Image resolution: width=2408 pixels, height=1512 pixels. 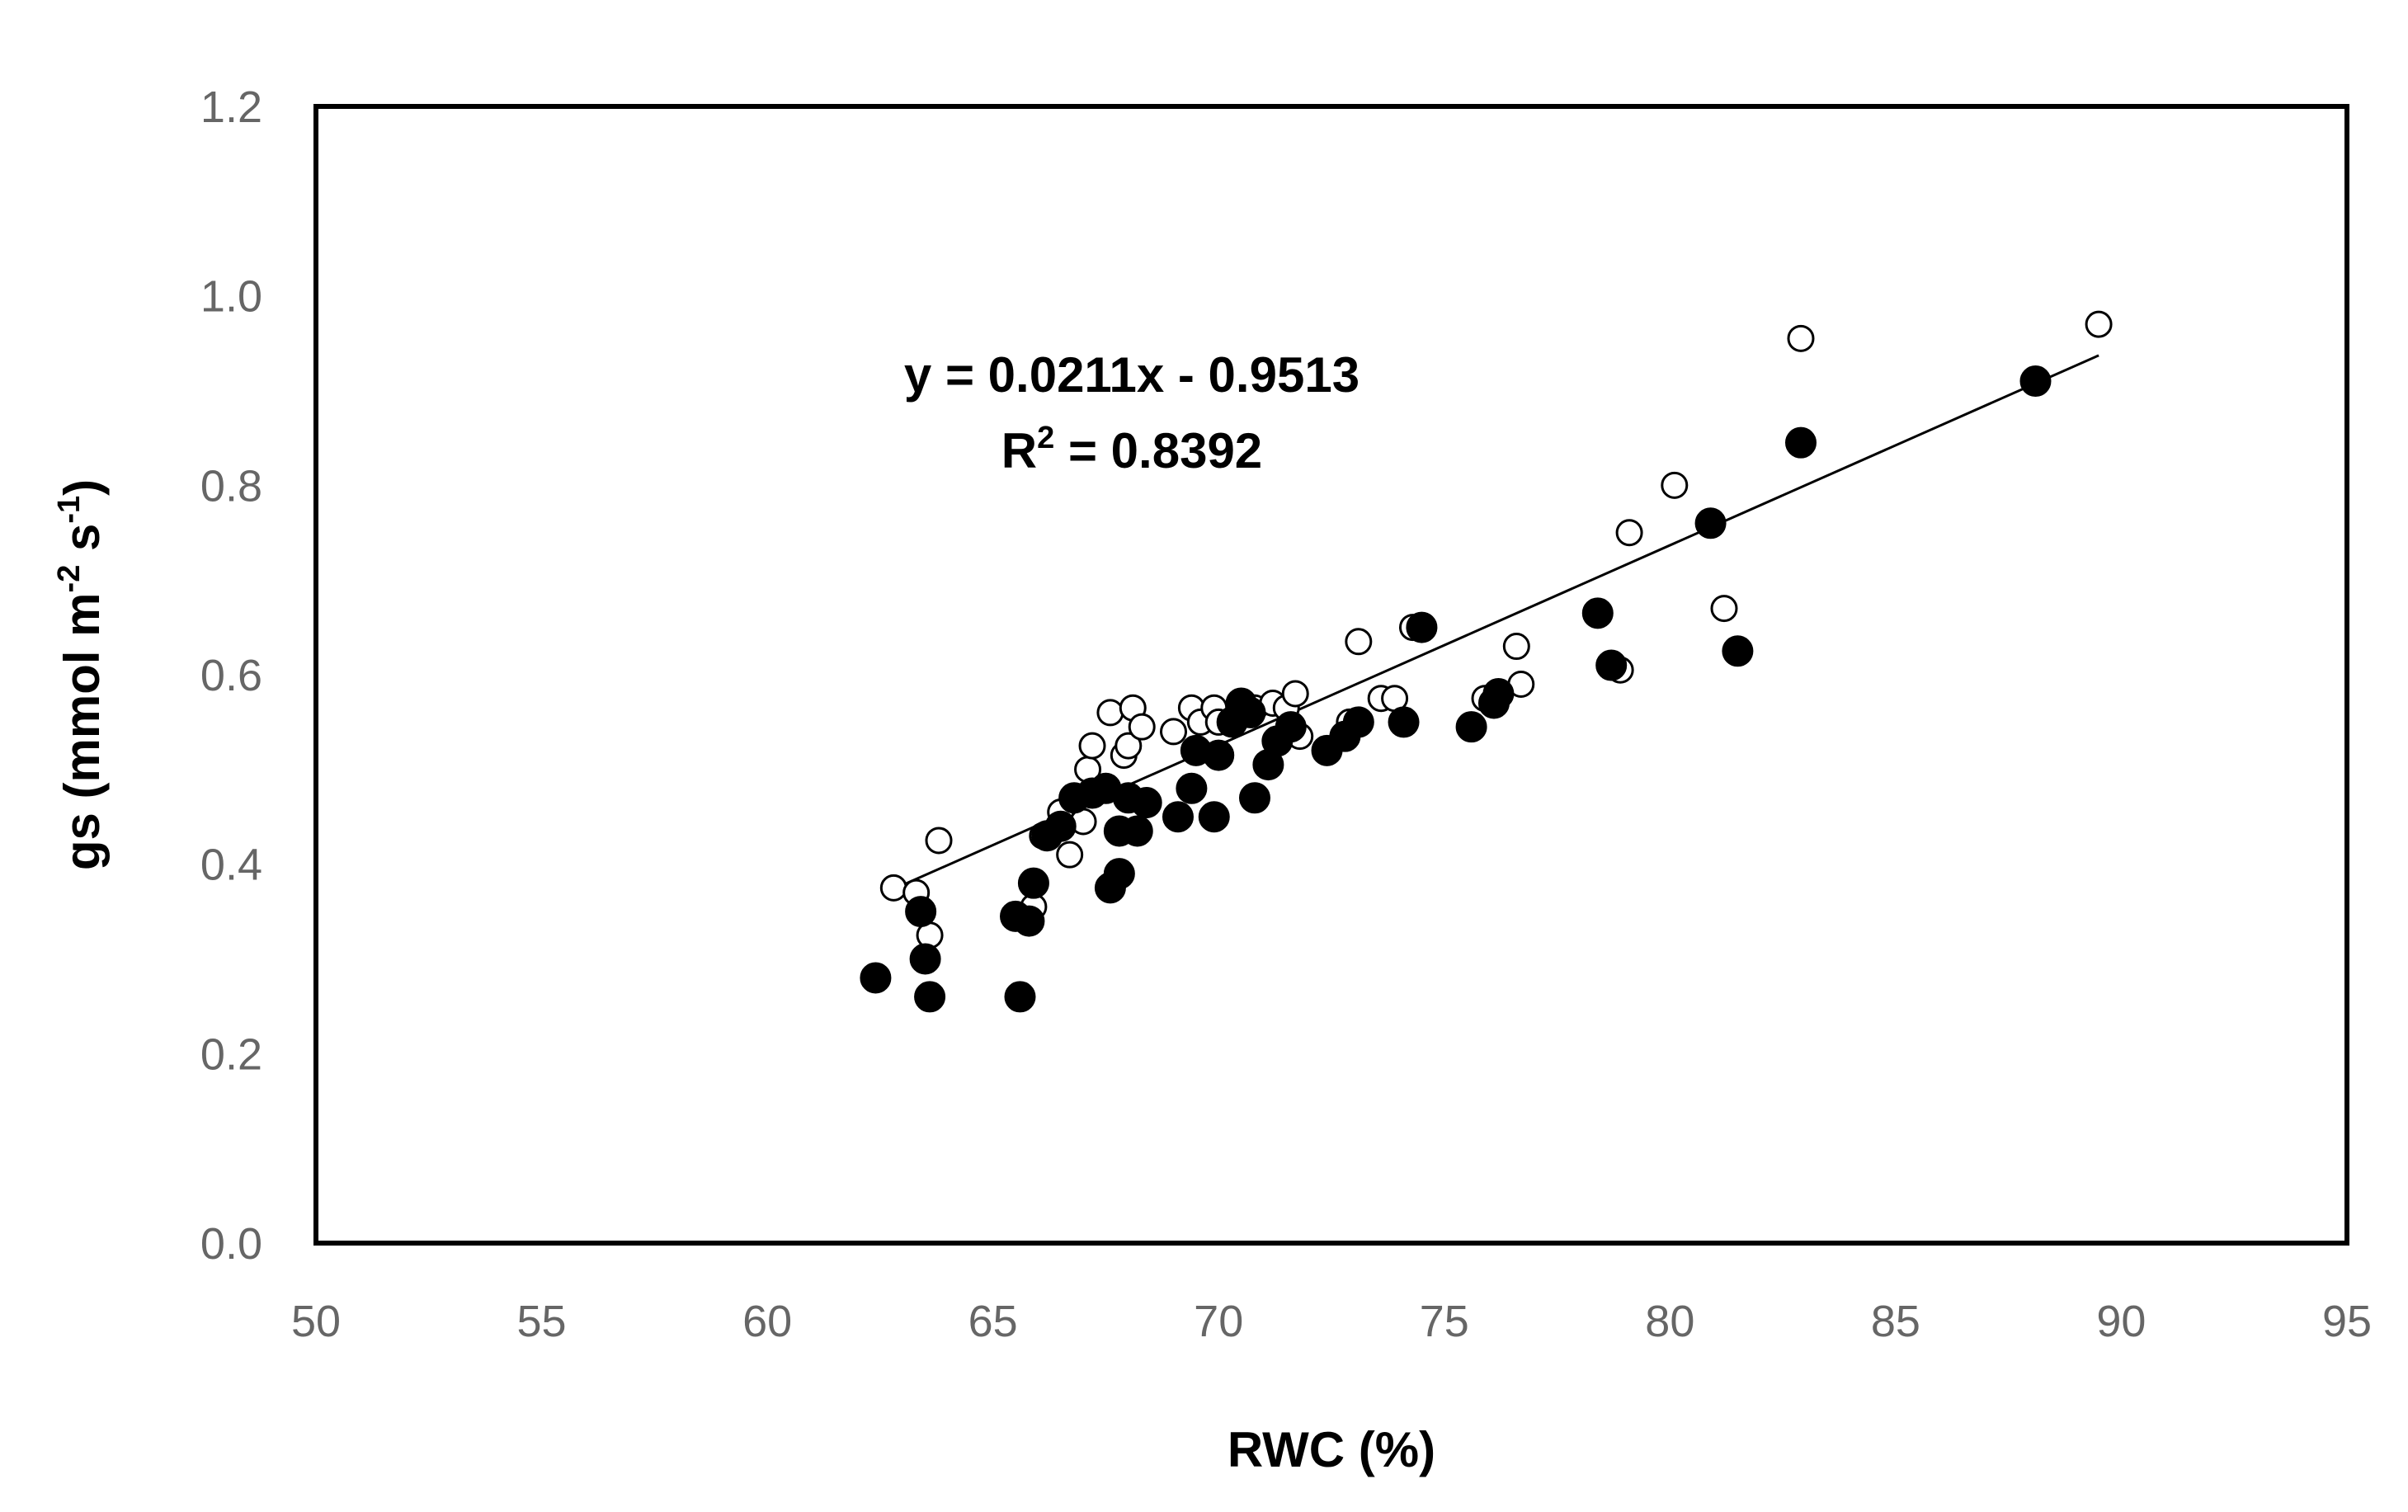 I want to click on x-tick-label: 90, so click(x=2121, y=1321).